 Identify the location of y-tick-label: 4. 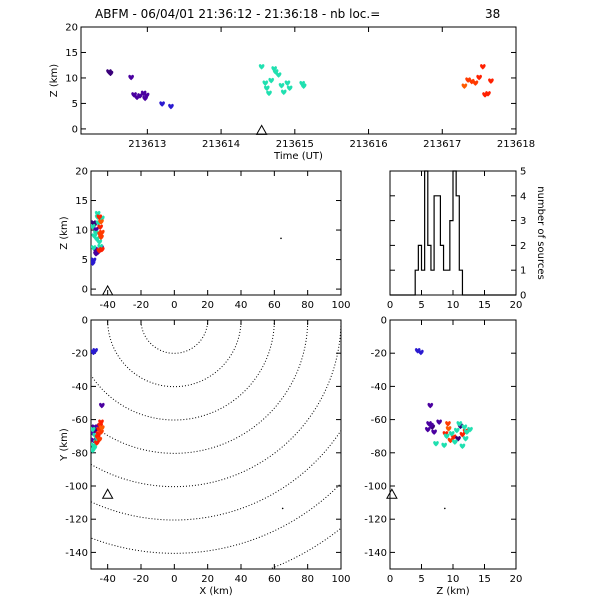
(523, 196).